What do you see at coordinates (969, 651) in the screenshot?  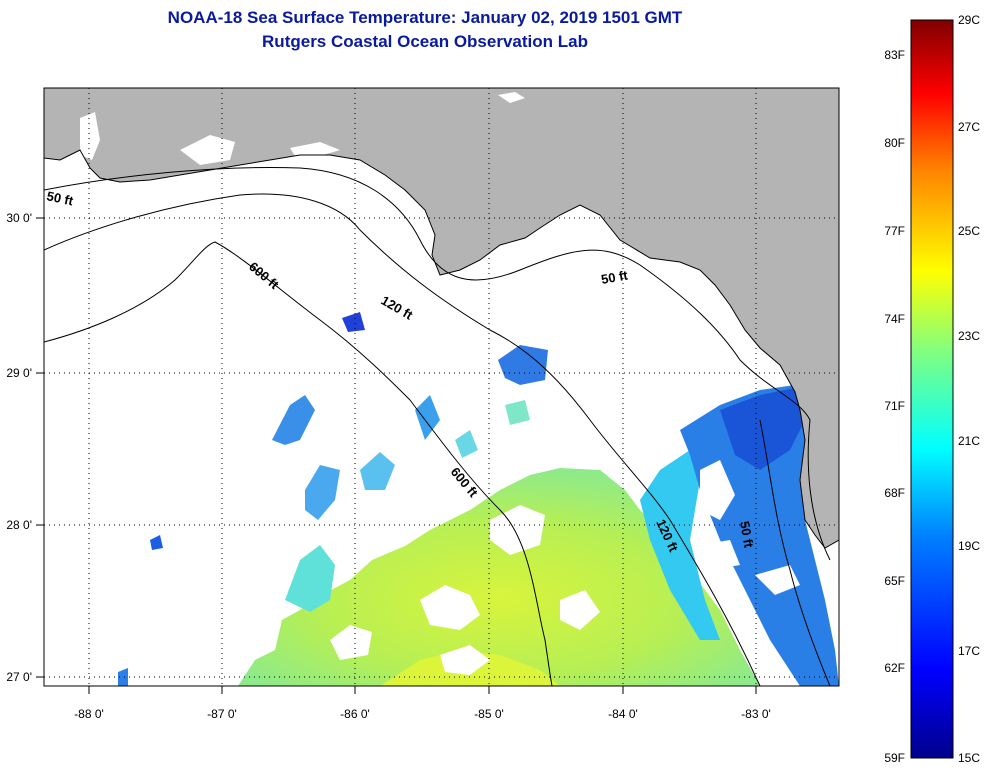 I see `colorbar-c-label: 17C` at bounding box center [969, 651].